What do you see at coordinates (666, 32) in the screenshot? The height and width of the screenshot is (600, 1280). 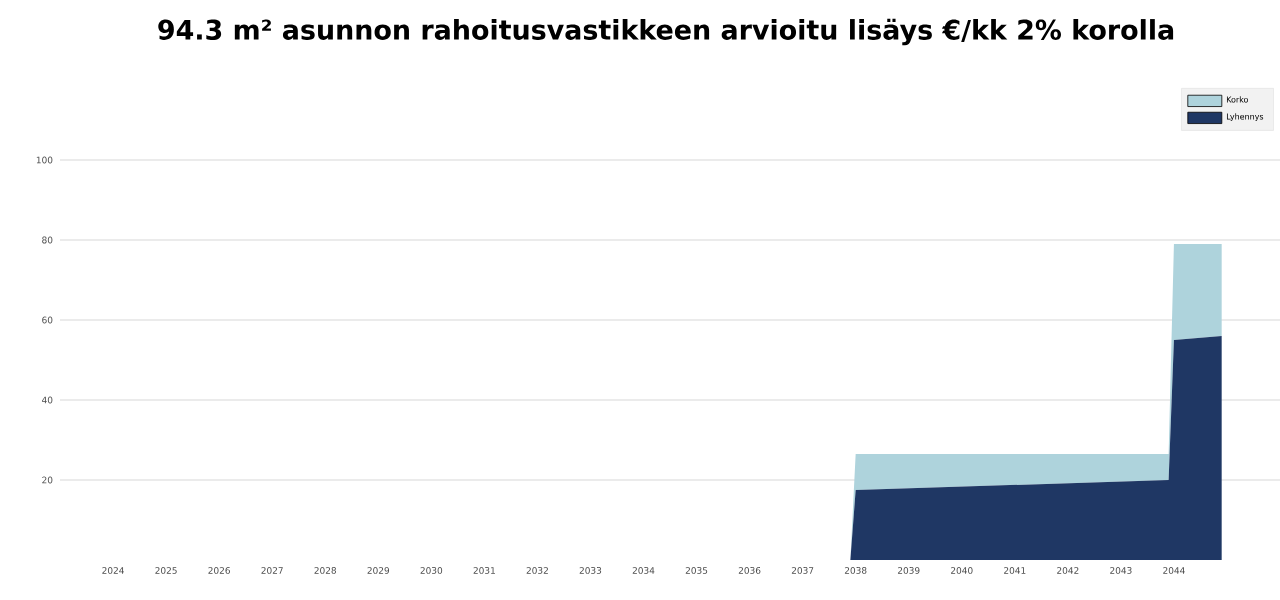 I see `chart-title: 94.3 m² asunnon rahoitusvastikkeen arvioitu lisäys €/kk 2% korolla` at bounding box center [666, 32].